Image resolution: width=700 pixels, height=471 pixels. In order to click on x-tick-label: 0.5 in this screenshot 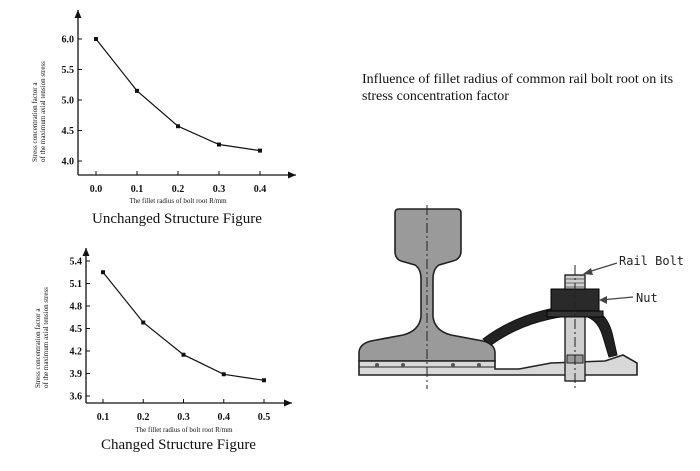, I will do `click(264, 417)`.